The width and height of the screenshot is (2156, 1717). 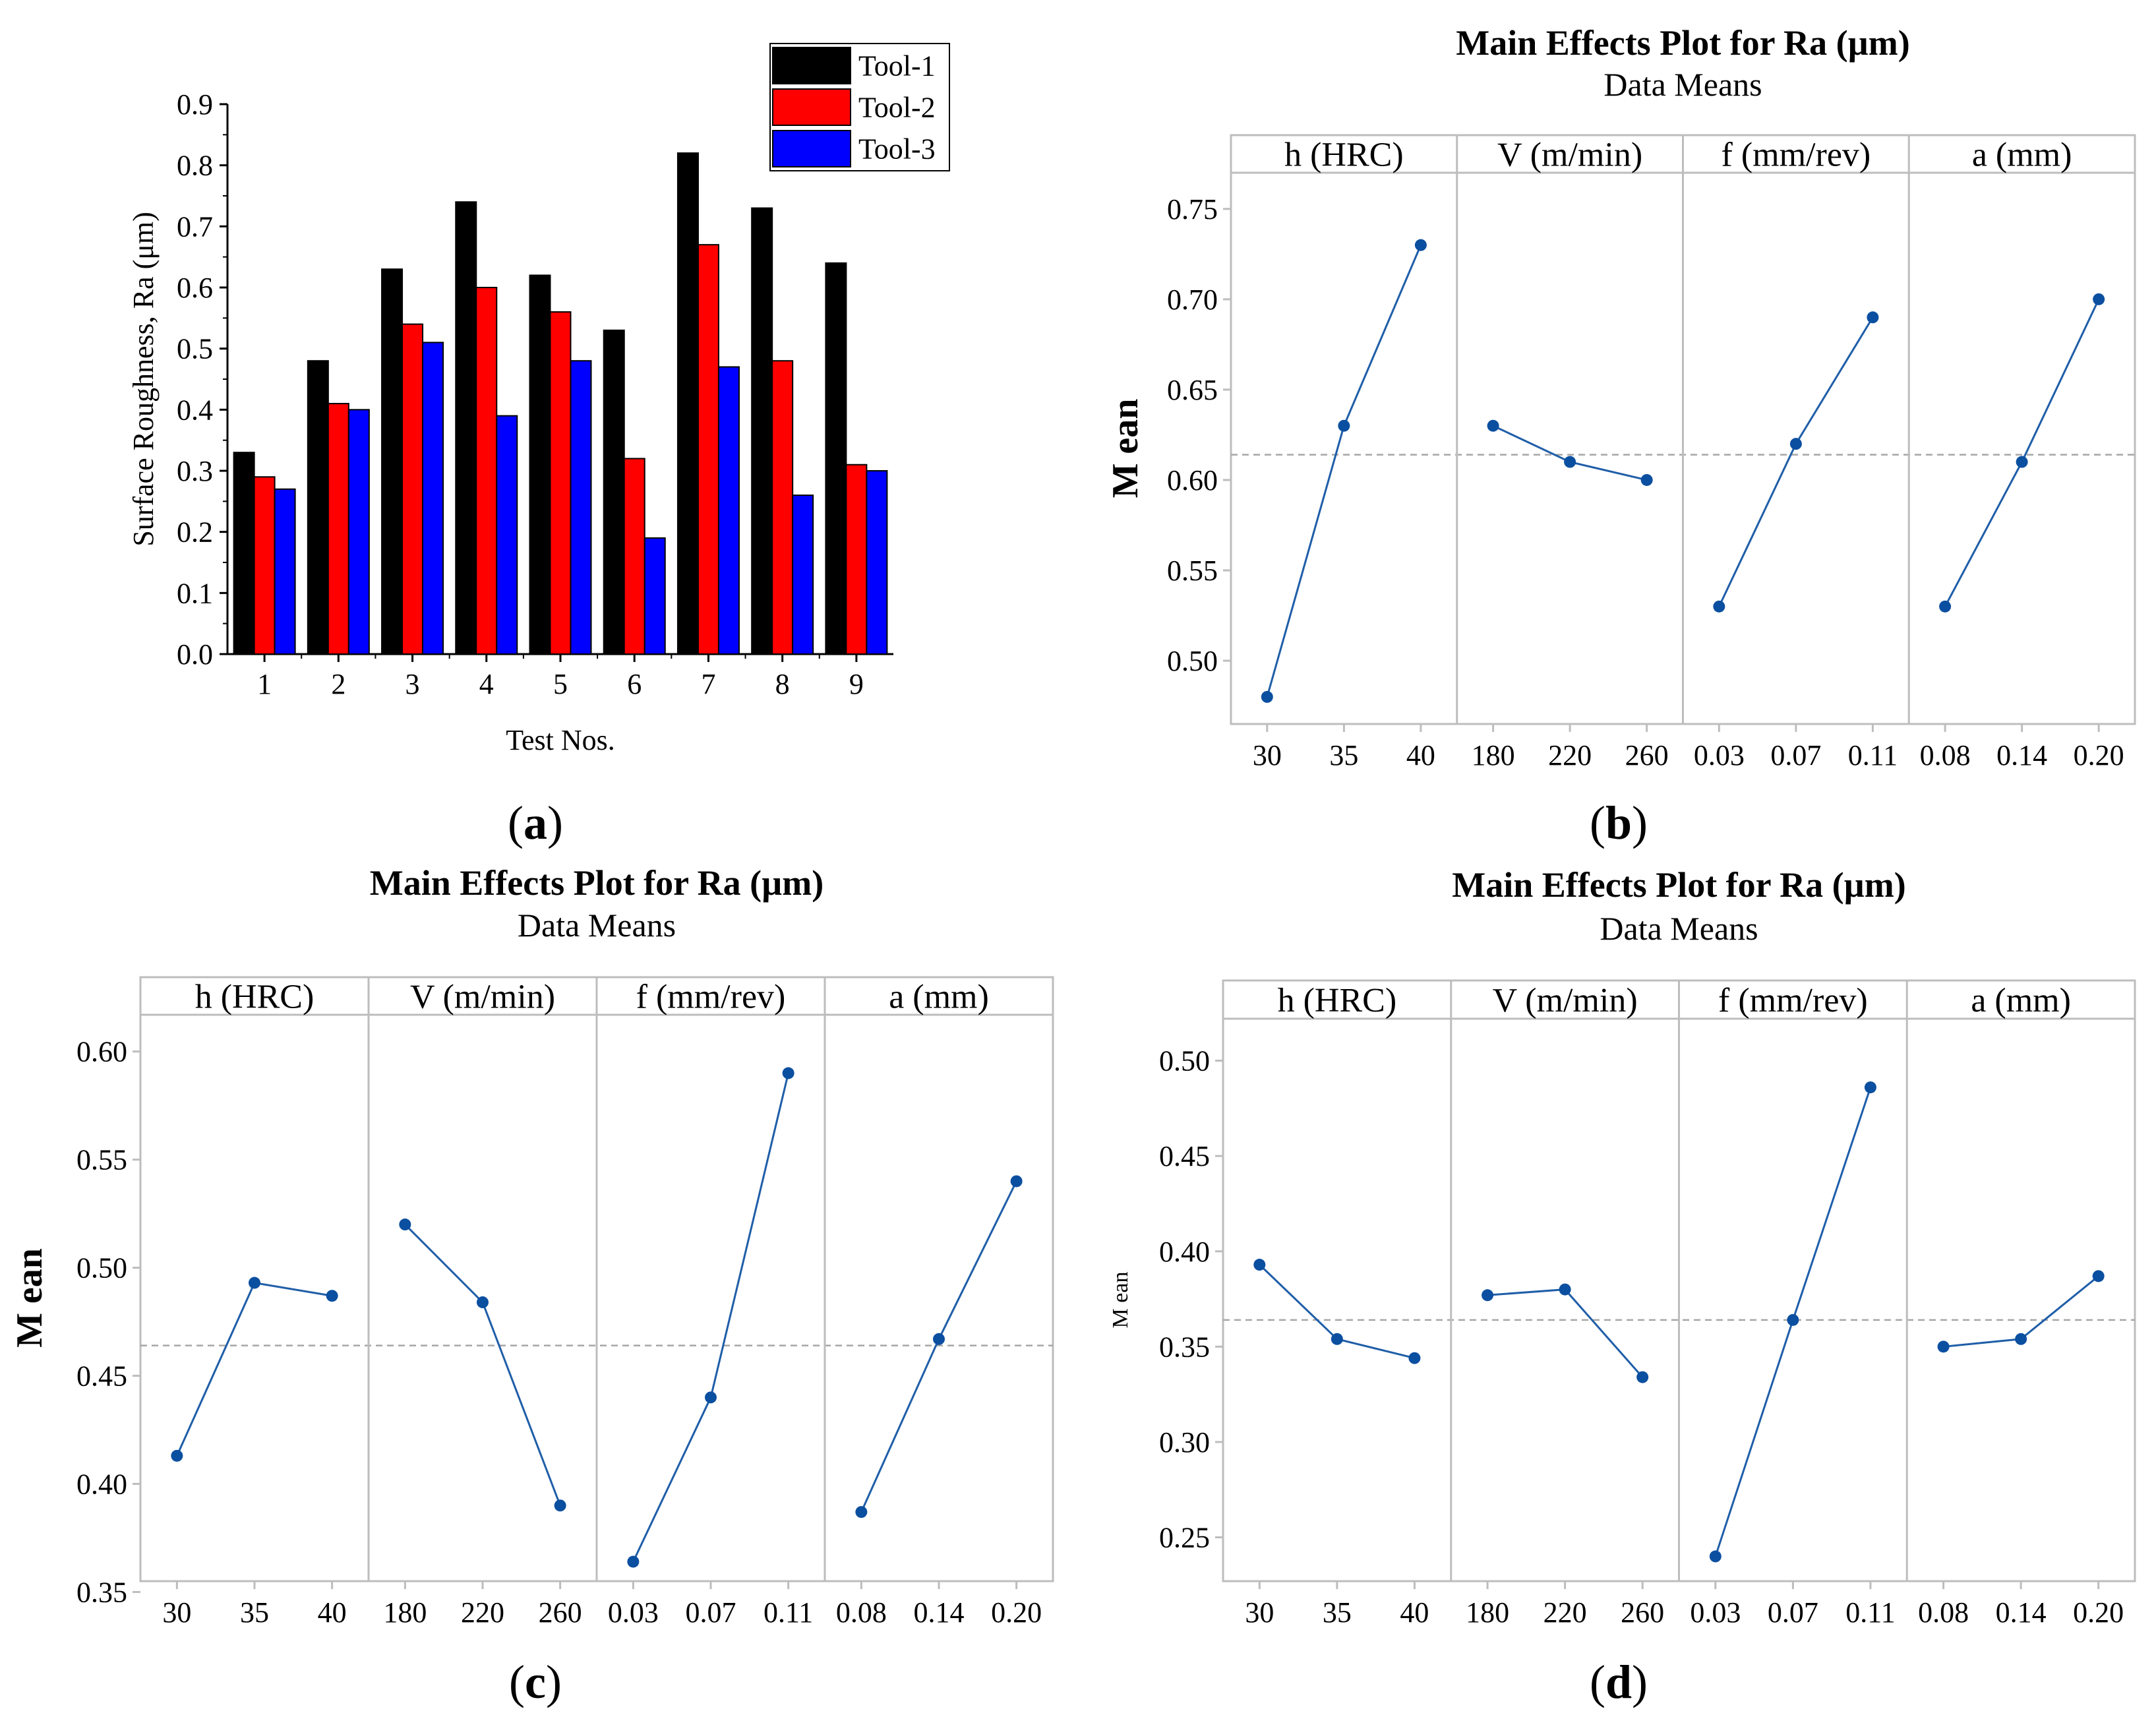 What do you see at coordinates (554, 1682) in the screenshot?
I see `caption-c-close: )` at bounding box center [554, 1682].